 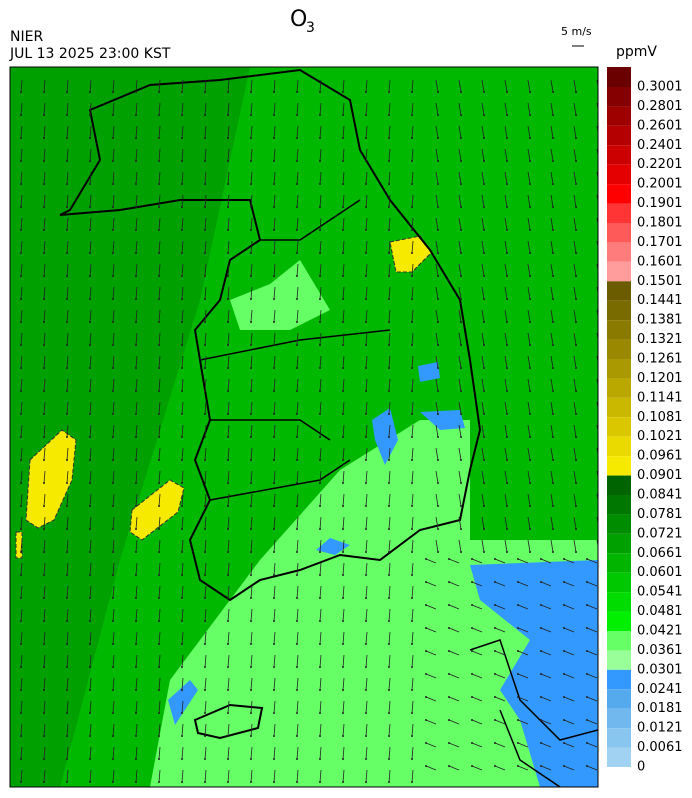 I want to click on colorbar-label: 0.2801, so click(x=660, y=106).